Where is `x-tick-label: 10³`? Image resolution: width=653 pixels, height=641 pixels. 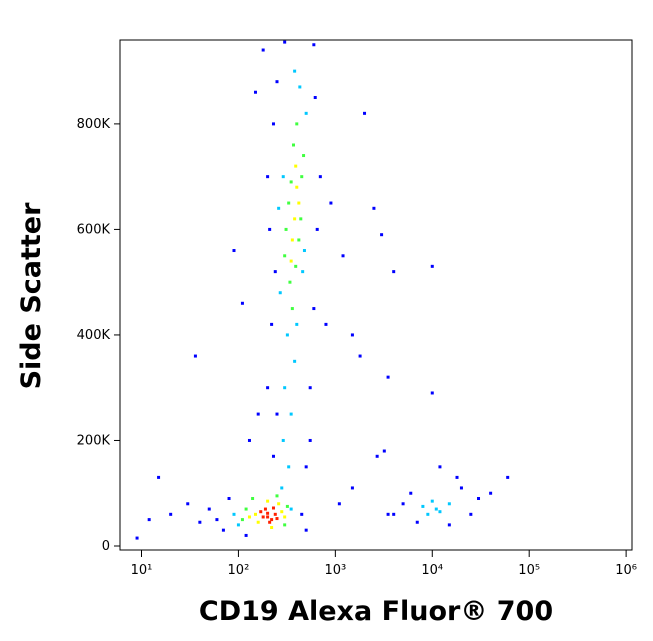
x-tick-label: 10³ is located at coordinates (335, 570).